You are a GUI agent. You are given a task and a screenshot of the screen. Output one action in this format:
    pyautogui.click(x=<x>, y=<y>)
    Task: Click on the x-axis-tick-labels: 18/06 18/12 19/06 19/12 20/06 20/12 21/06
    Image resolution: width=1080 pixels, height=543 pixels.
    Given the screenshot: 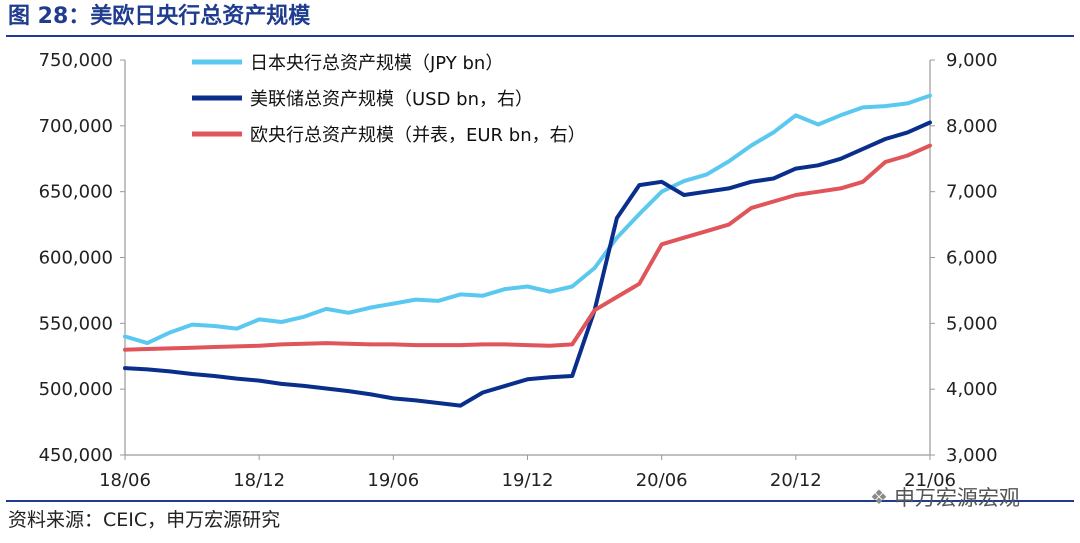 What is the action you would take?
    pyautogui.click(x=527, y=480)
    